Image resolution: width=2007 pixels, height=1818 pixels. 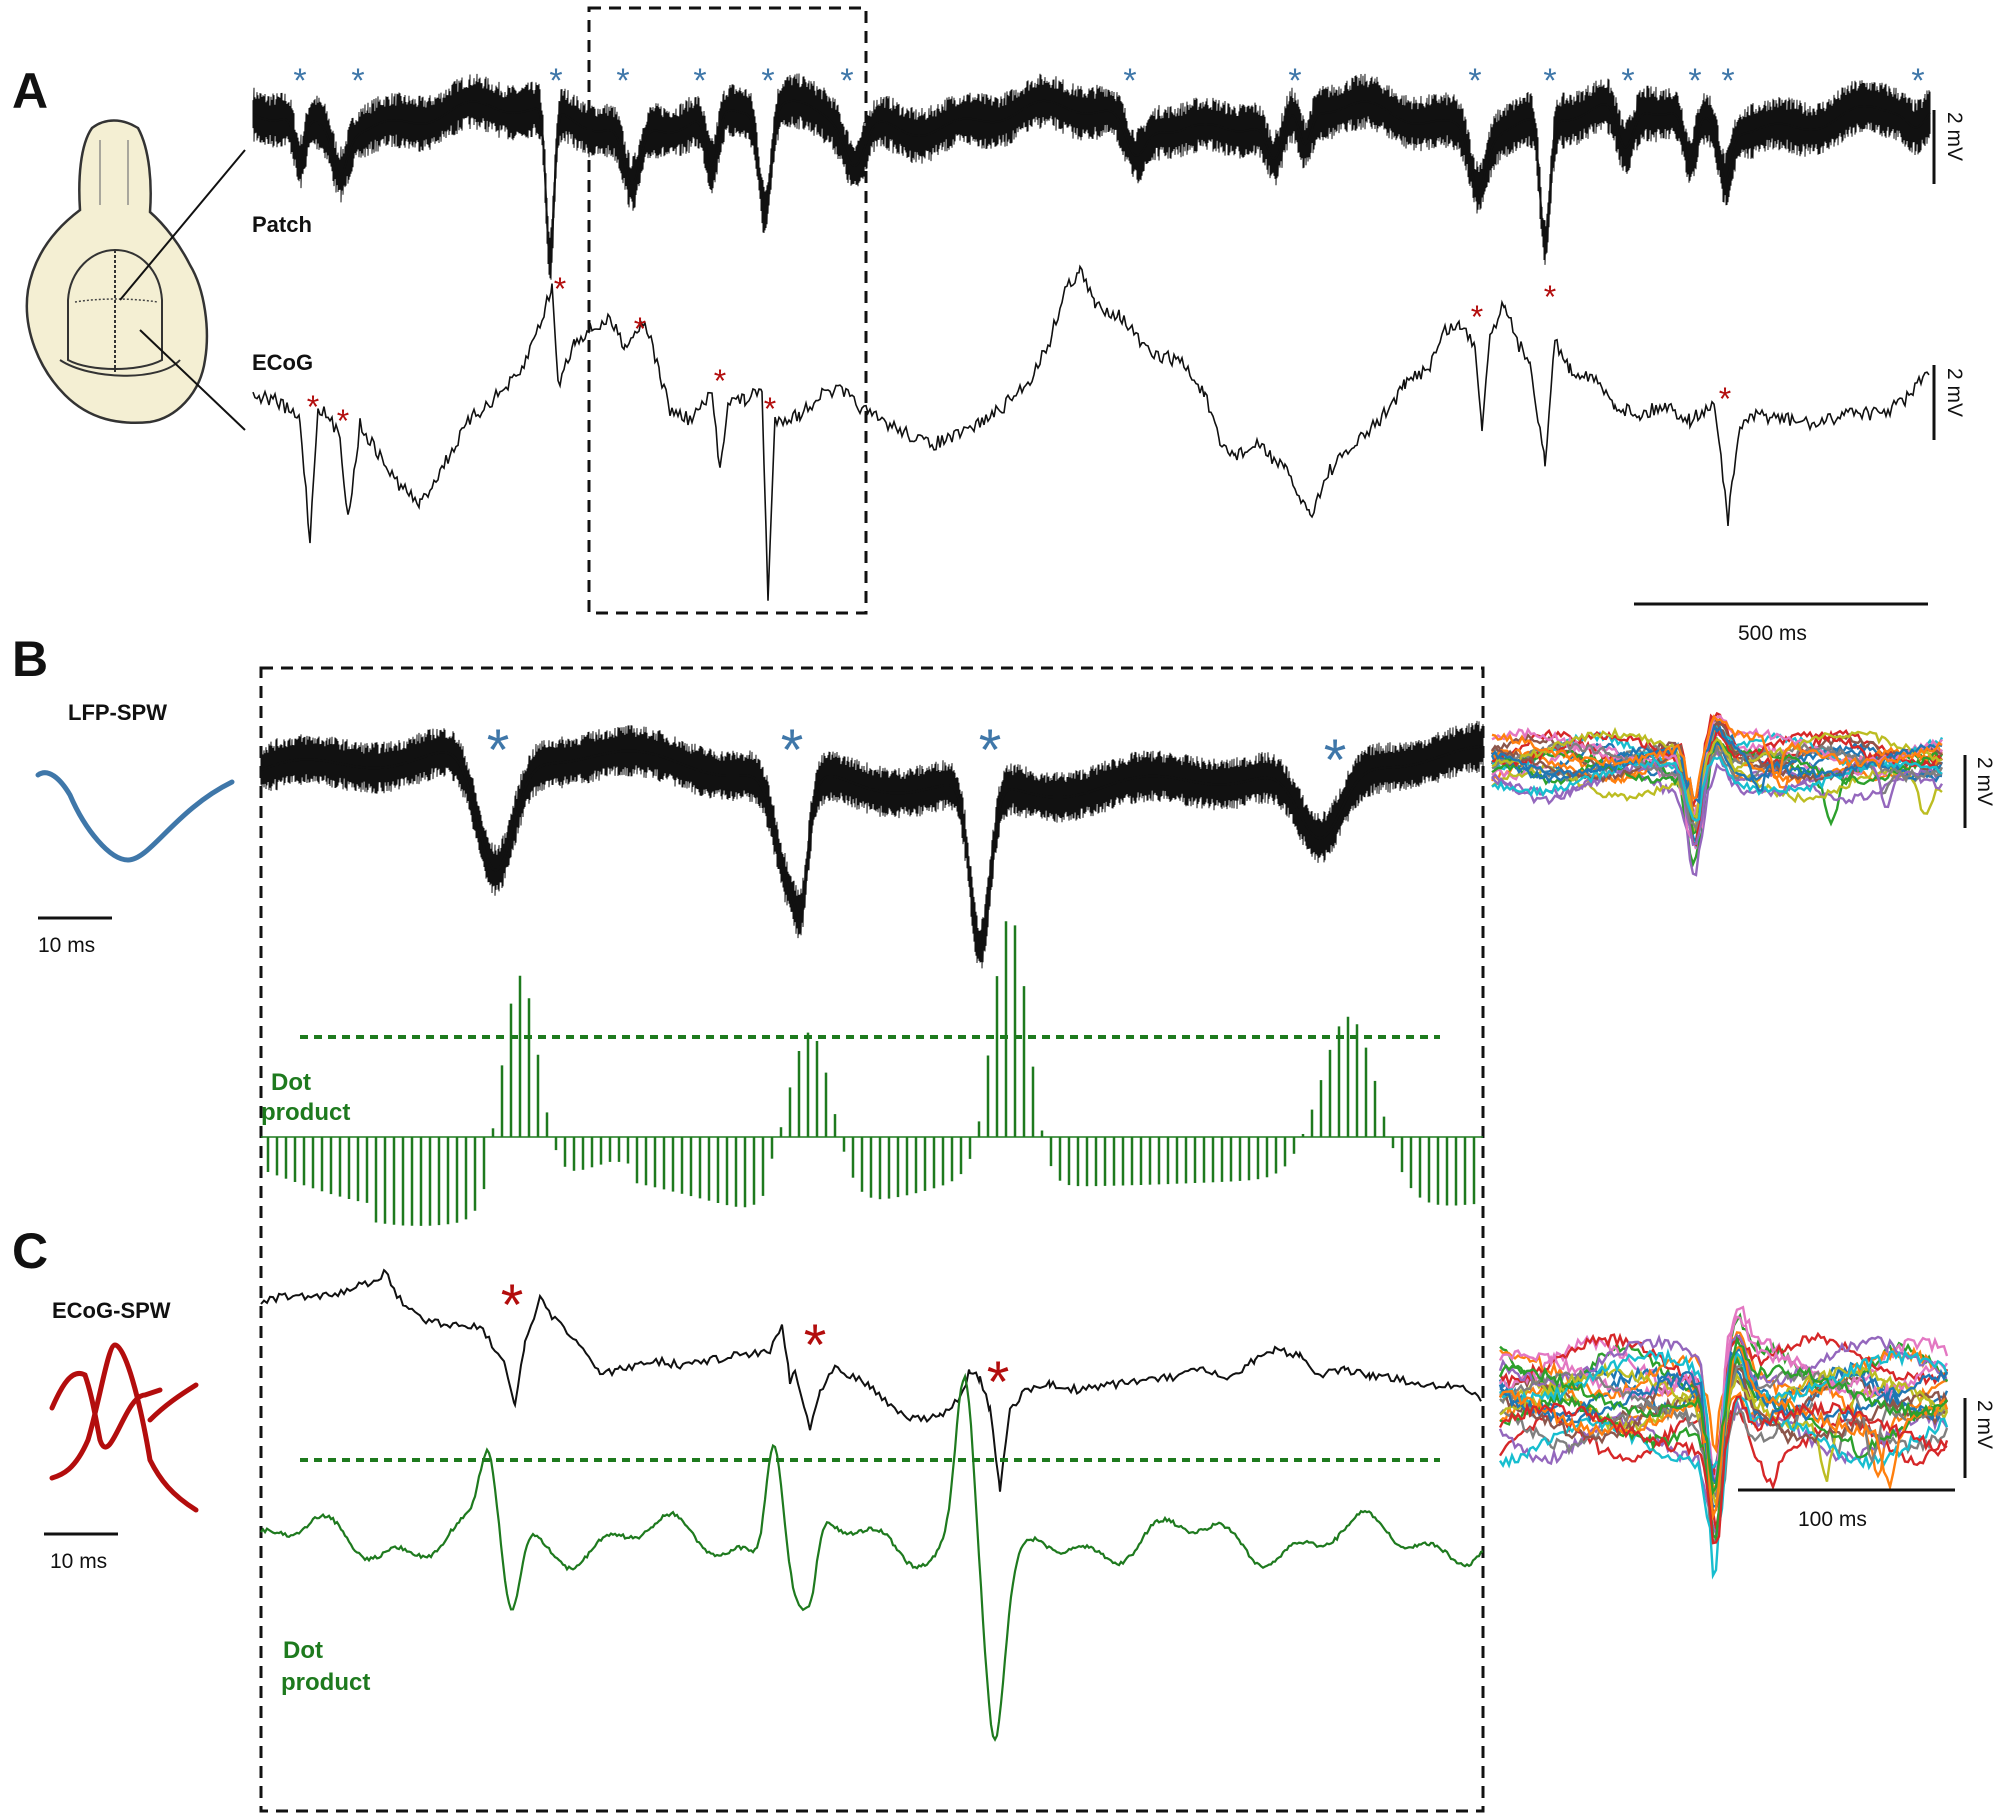 I want to click on lfp-event-overlay, so click(x=1717, y=794).